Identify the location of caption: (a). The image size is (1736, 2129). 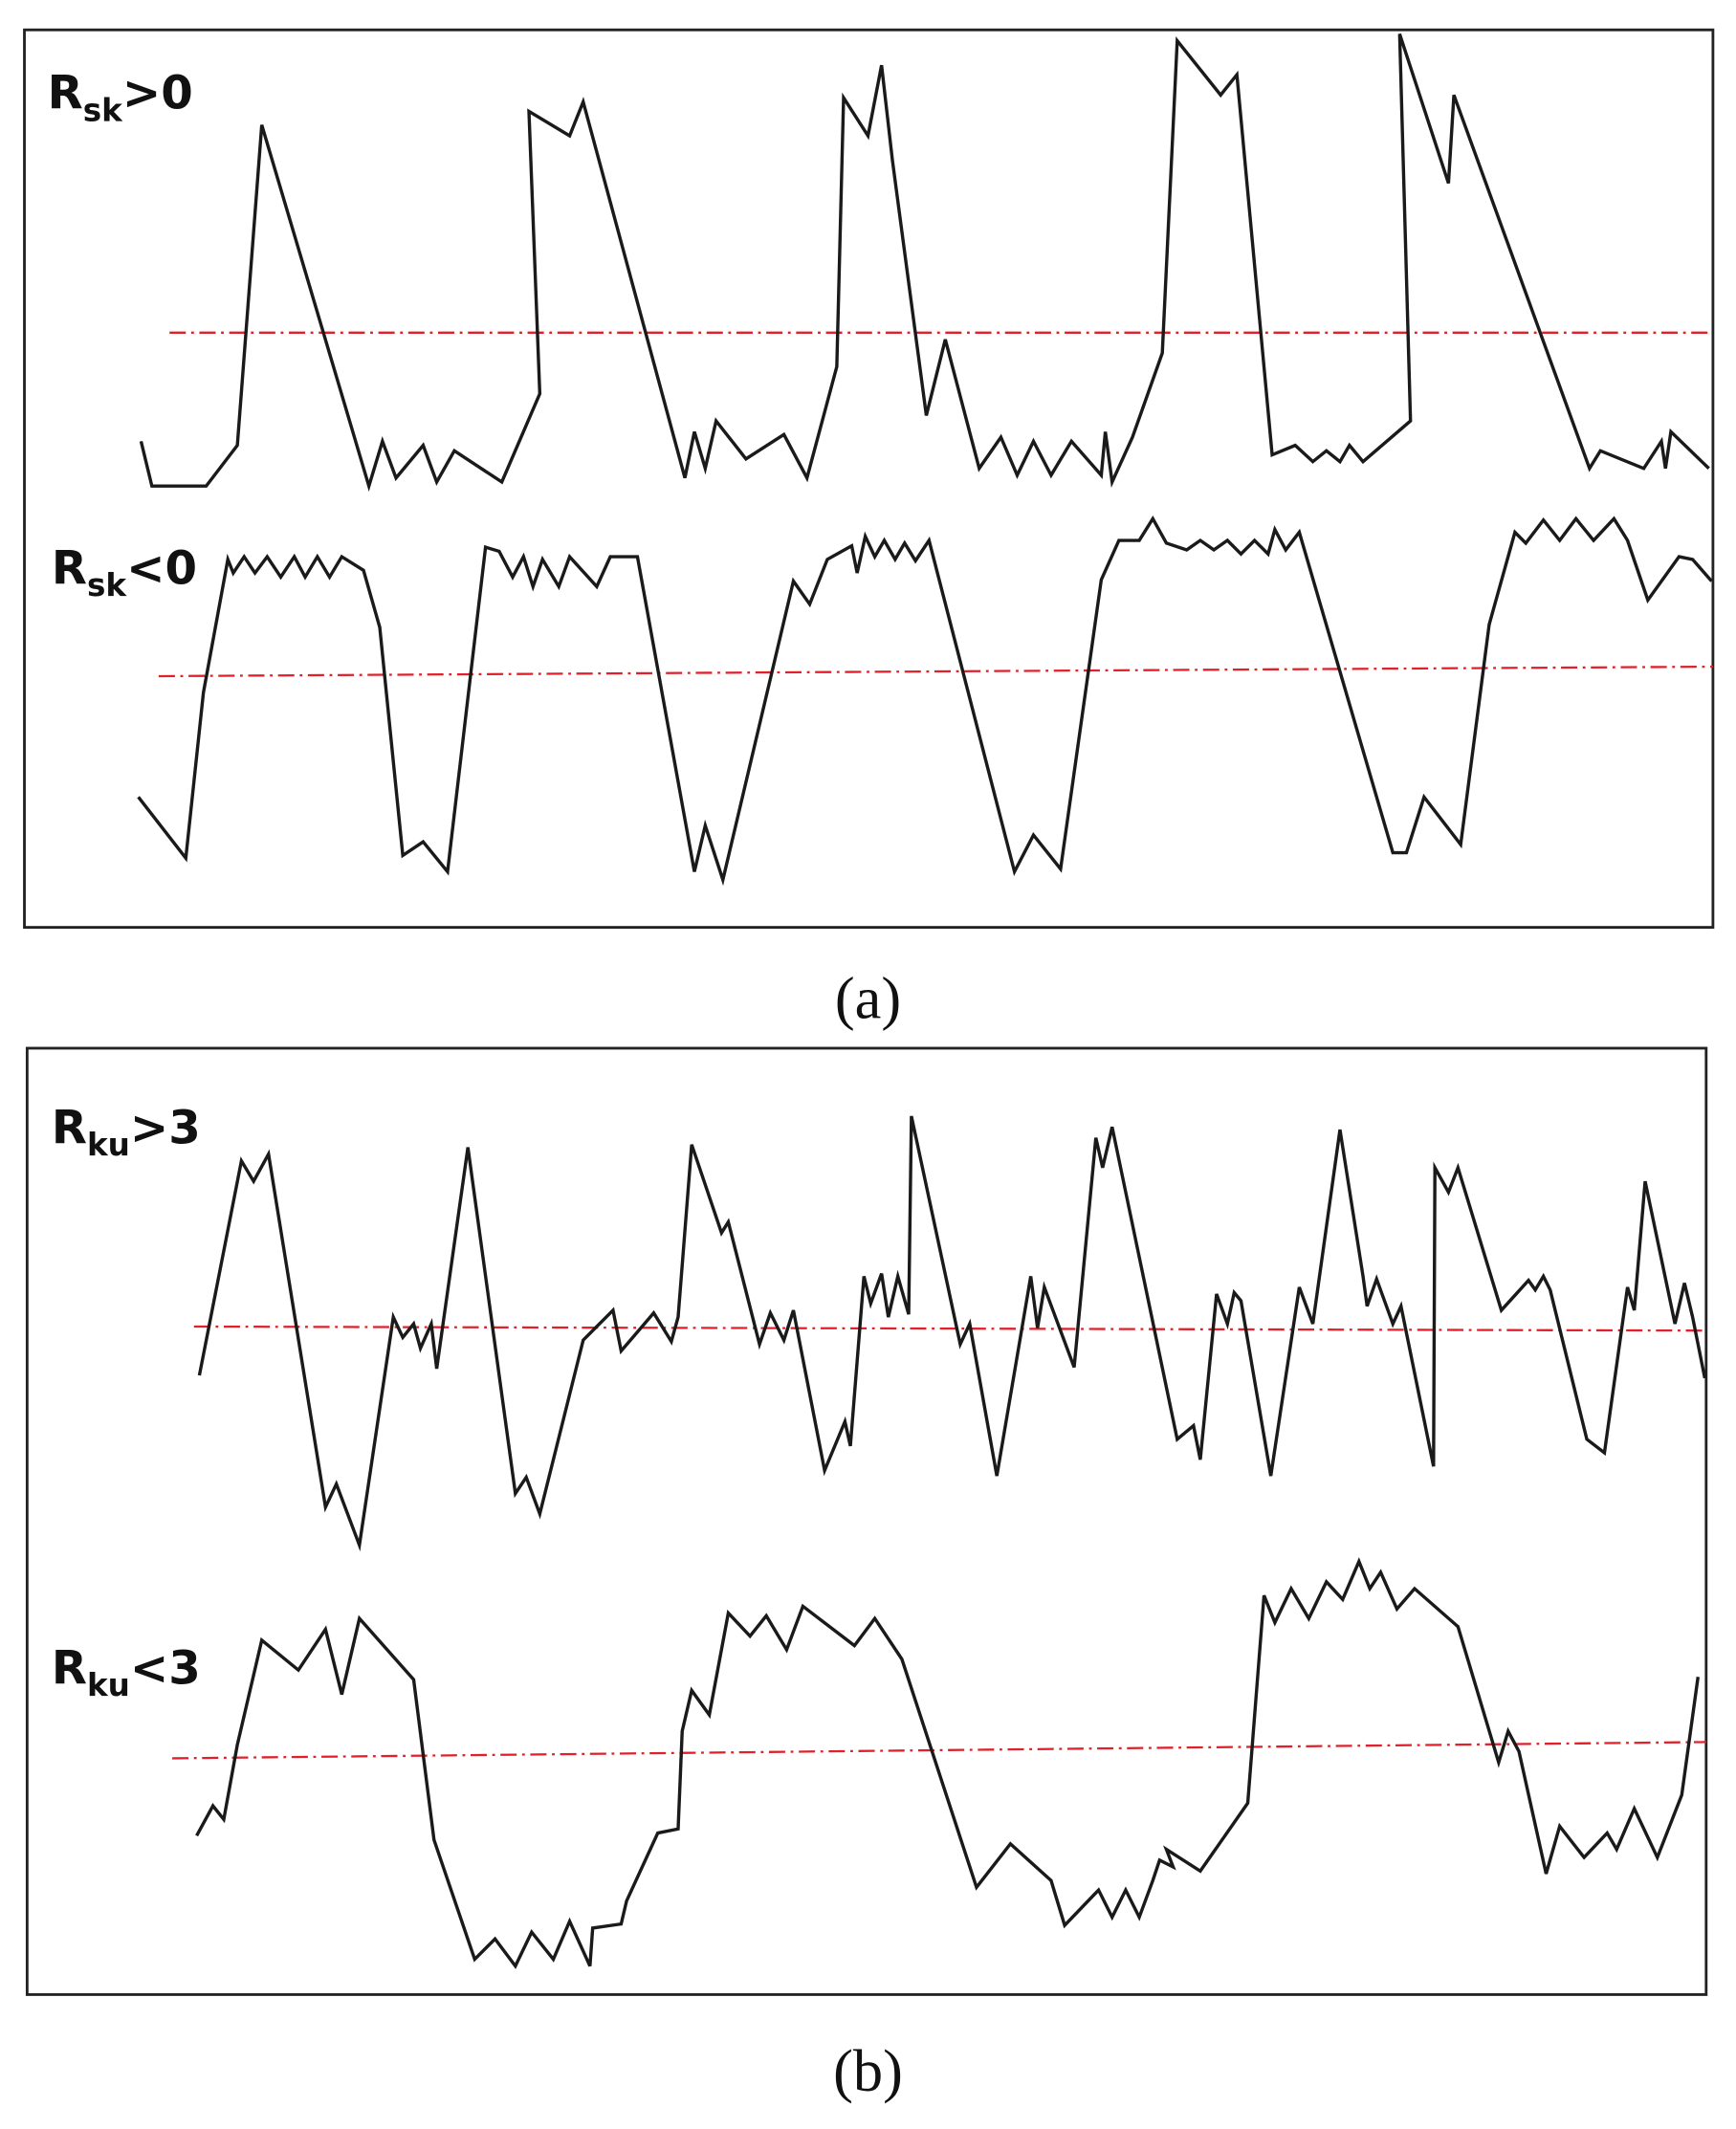
(868, 998).